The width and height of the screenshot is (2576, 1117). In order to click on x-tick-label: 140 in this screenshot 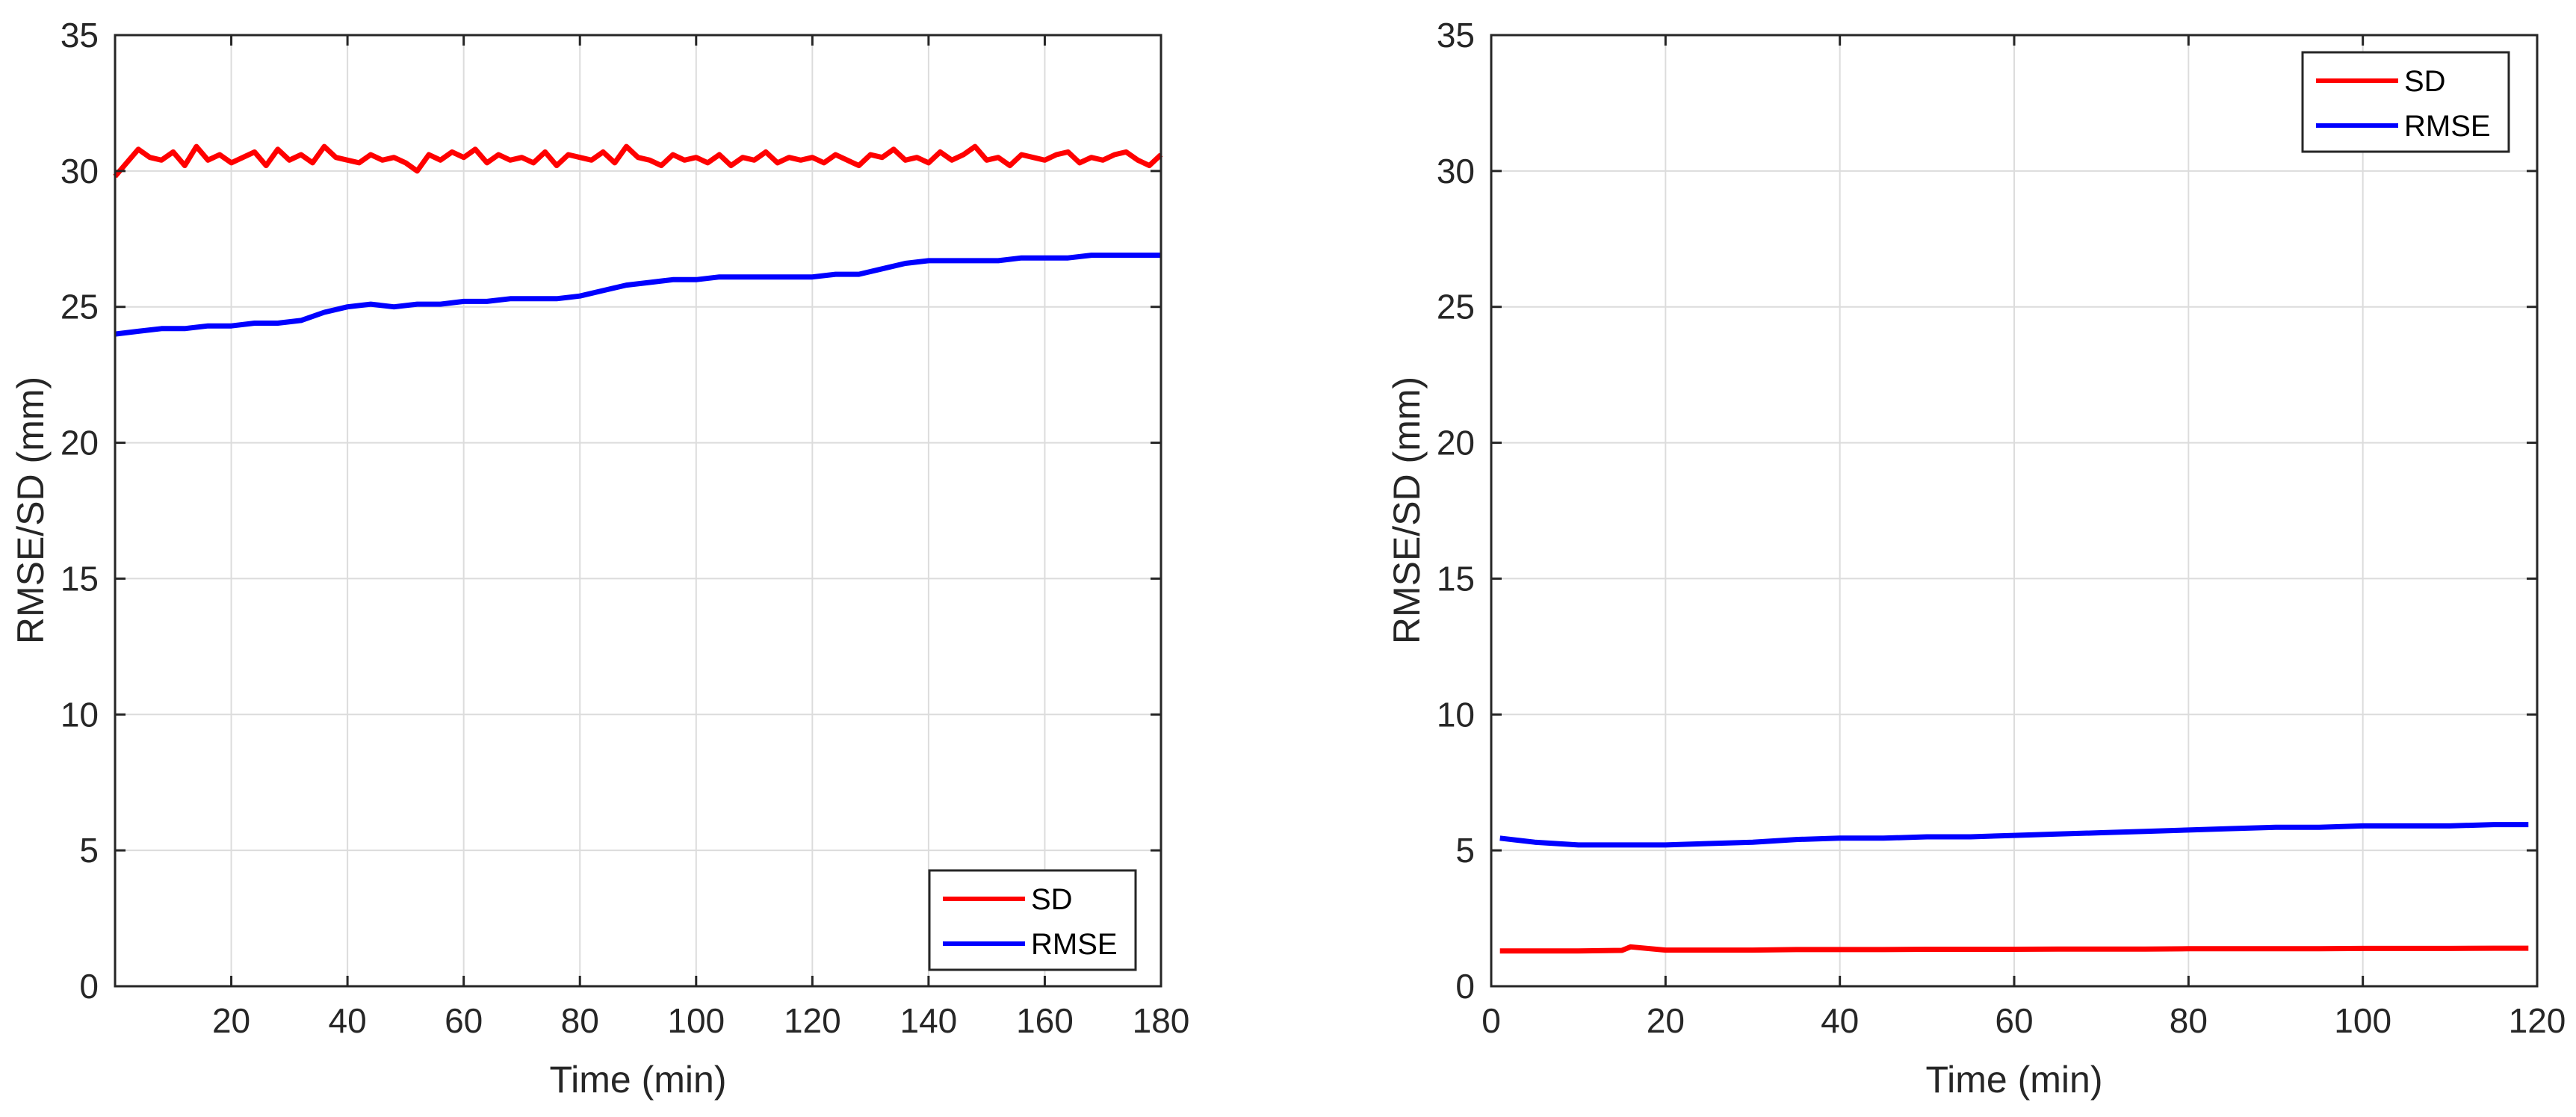, I will do `click(929, 1020)`.